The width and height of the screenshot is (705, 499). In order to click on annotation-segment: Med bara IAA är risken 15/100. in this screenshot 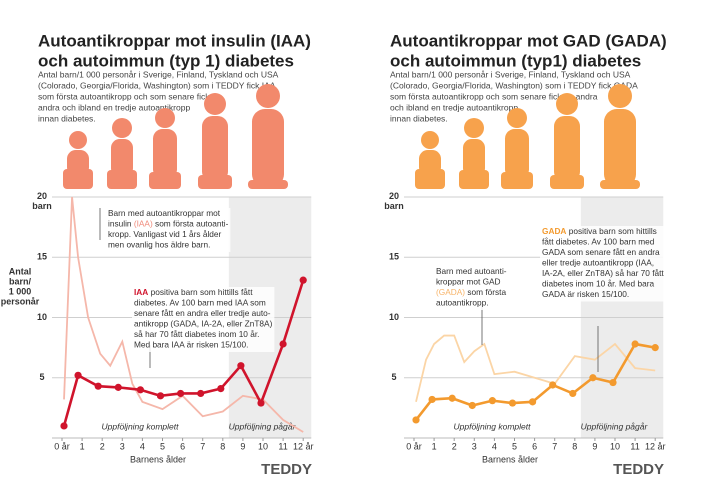, I will do `click(191, 345)`.